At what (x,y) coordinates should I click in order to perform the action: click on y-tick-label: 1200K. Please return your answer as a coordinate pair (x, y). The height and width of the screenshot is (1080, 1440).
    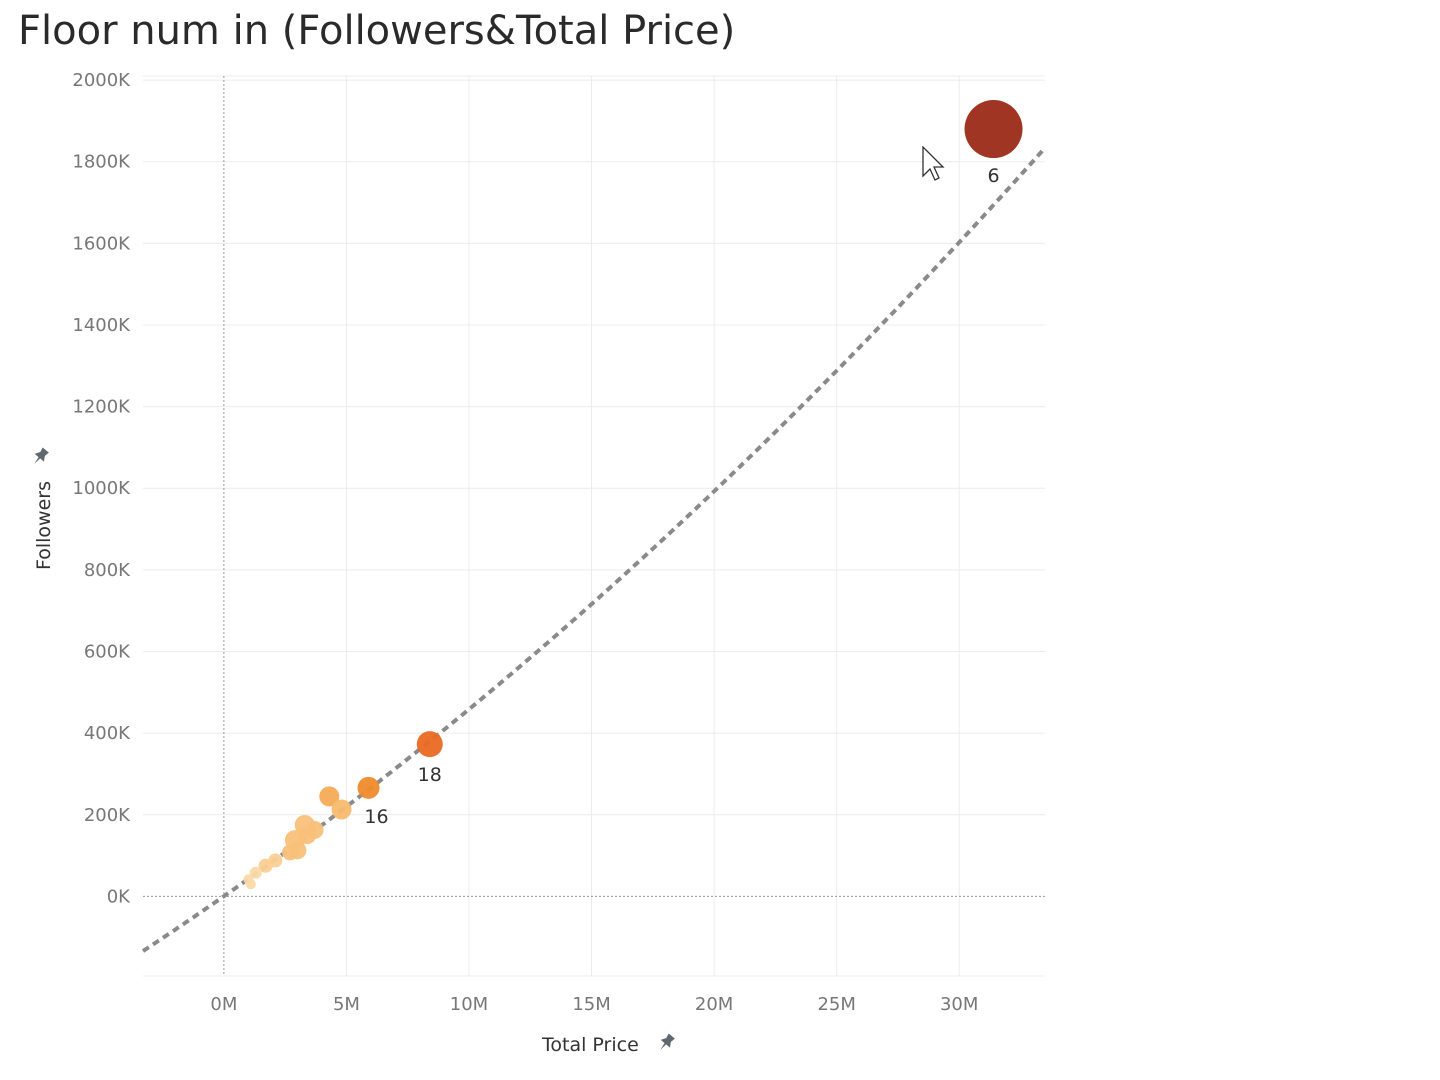
    Looking at the image, I should click on (101, 407).